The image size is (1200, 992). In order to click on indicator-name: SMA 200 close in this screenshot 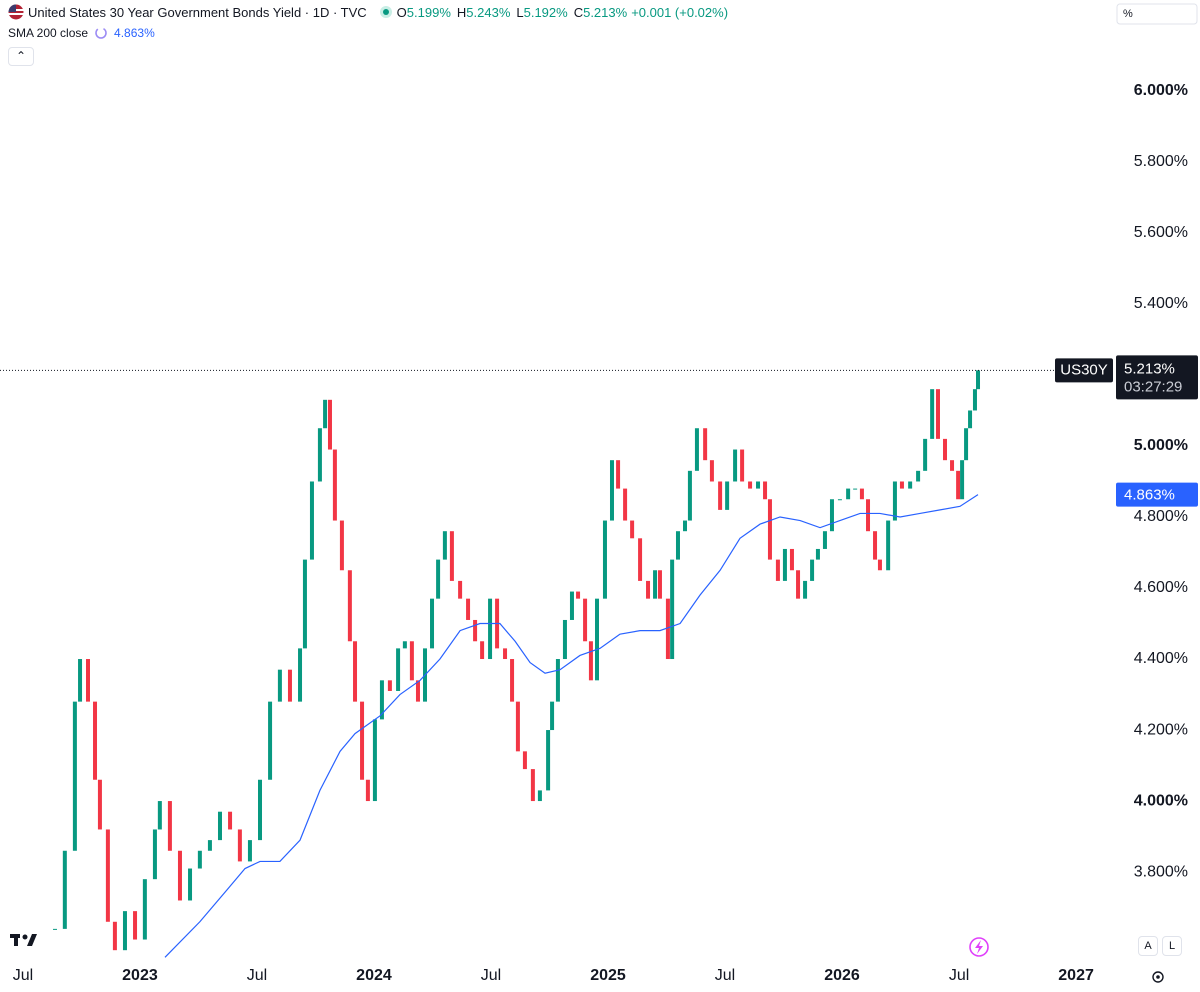, I will do `click(48, 33)`.